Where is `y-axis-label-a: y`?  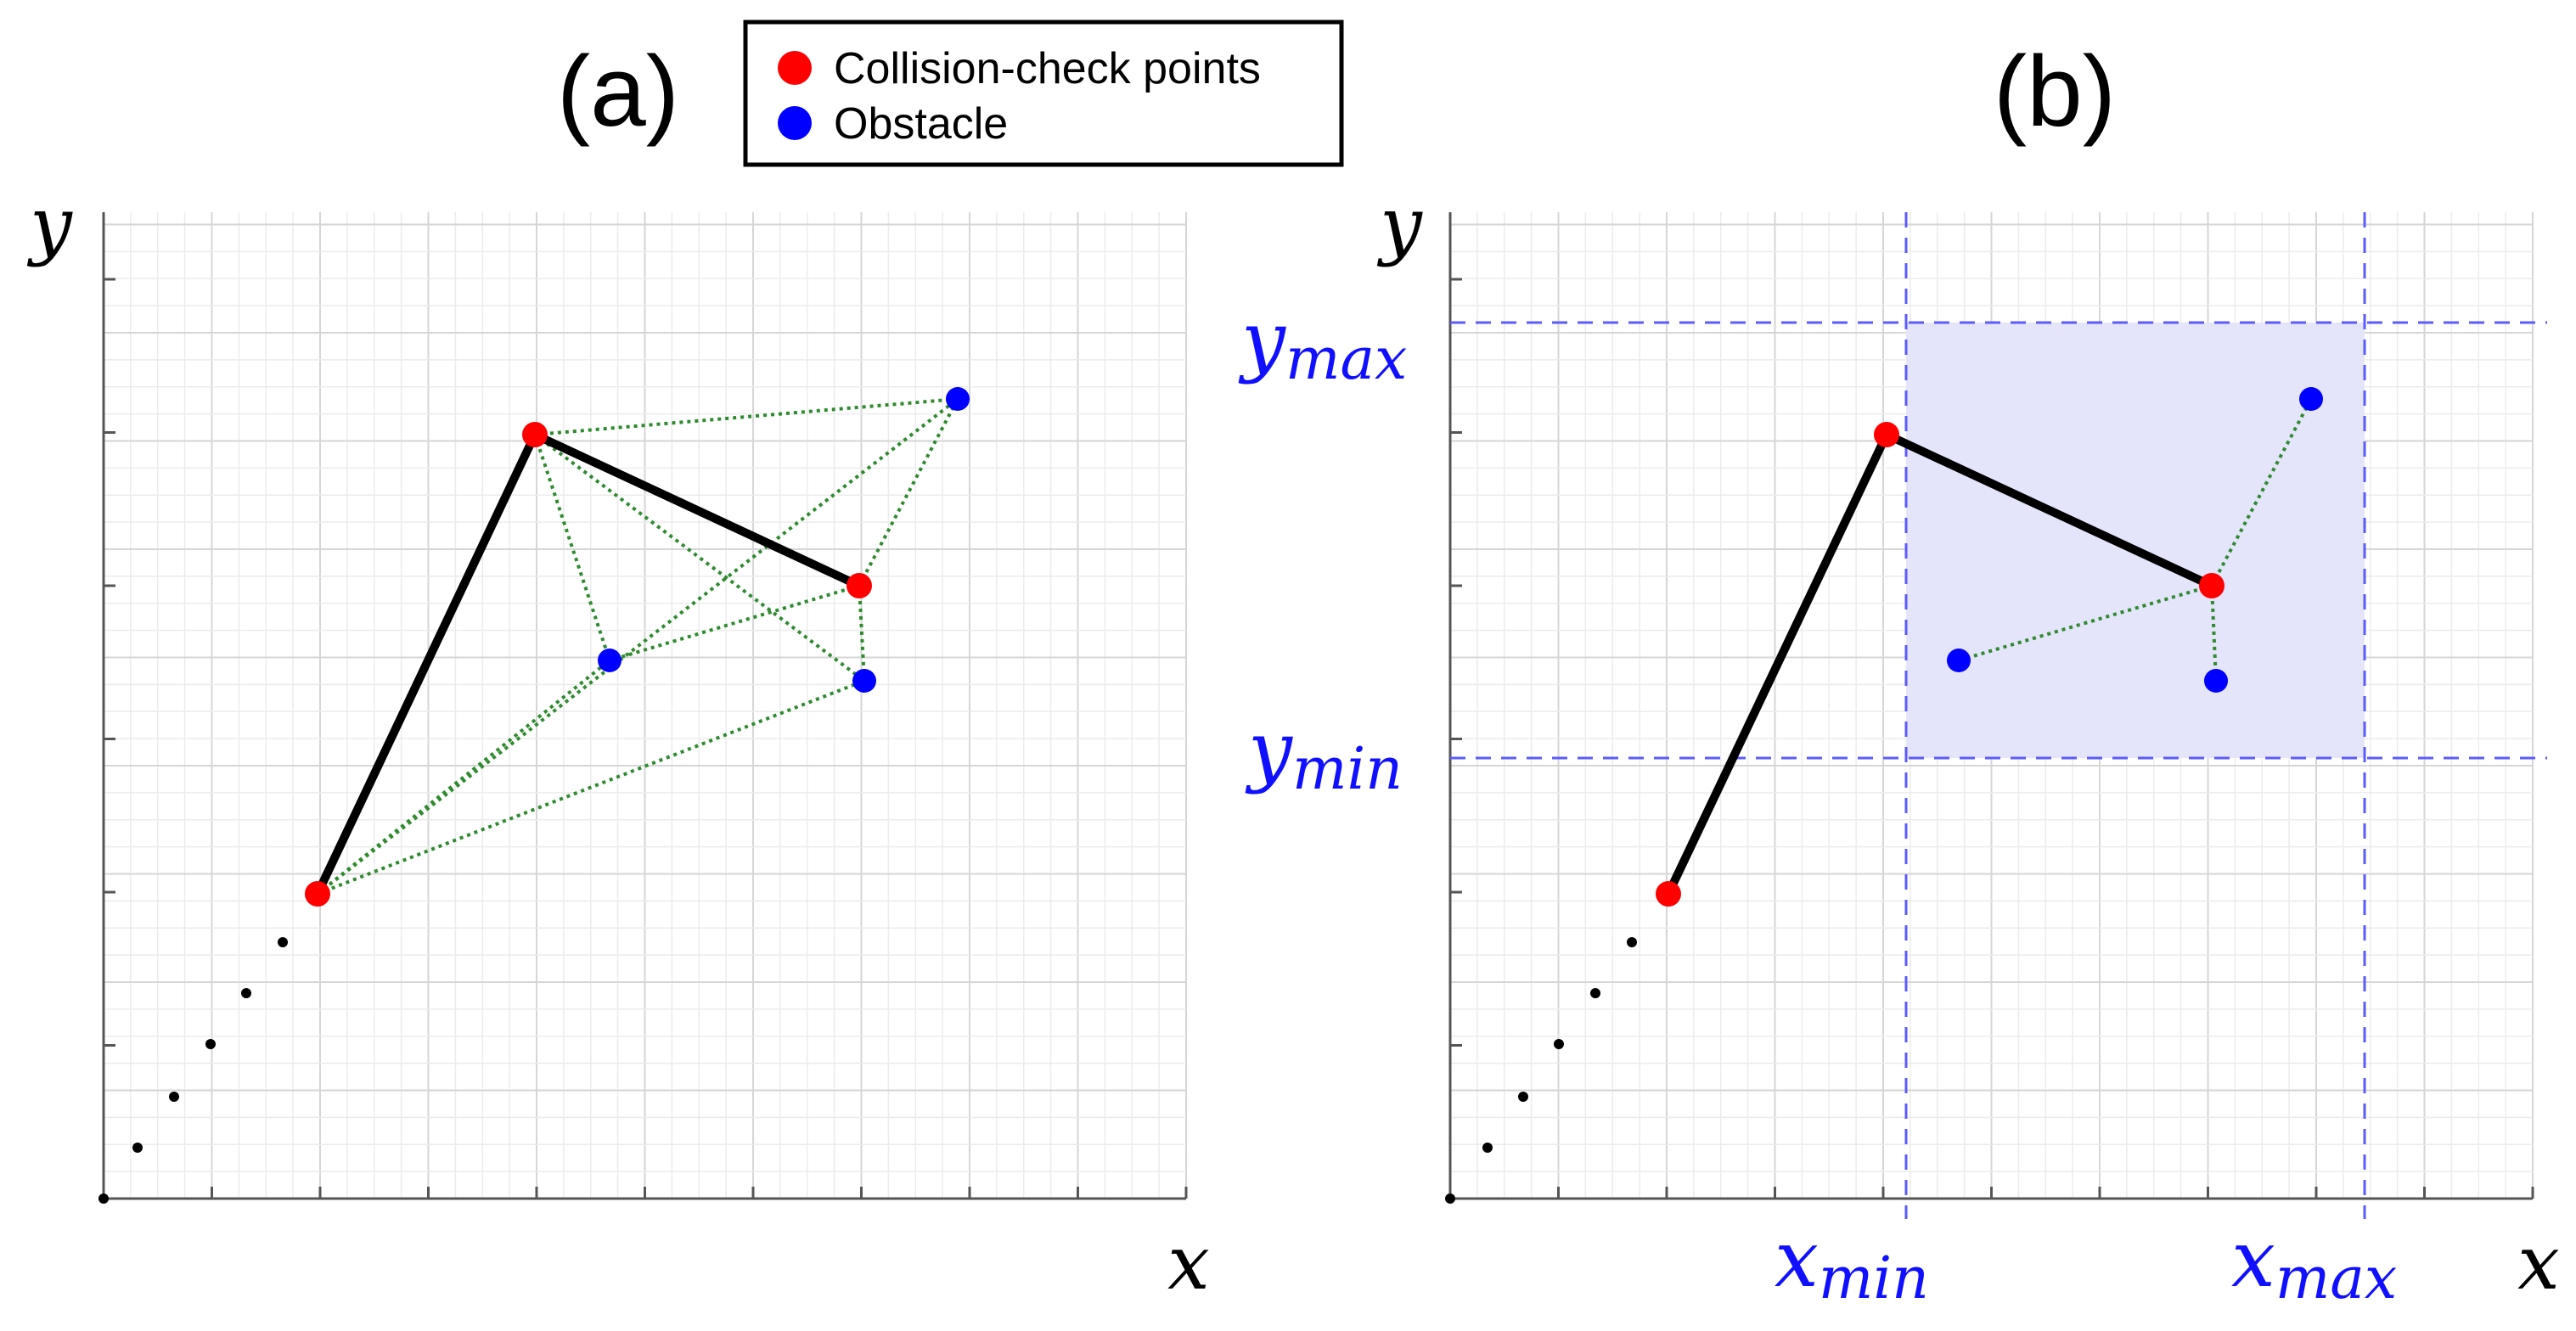
y-axis-label-a: y is located at coordinates (49, 224).